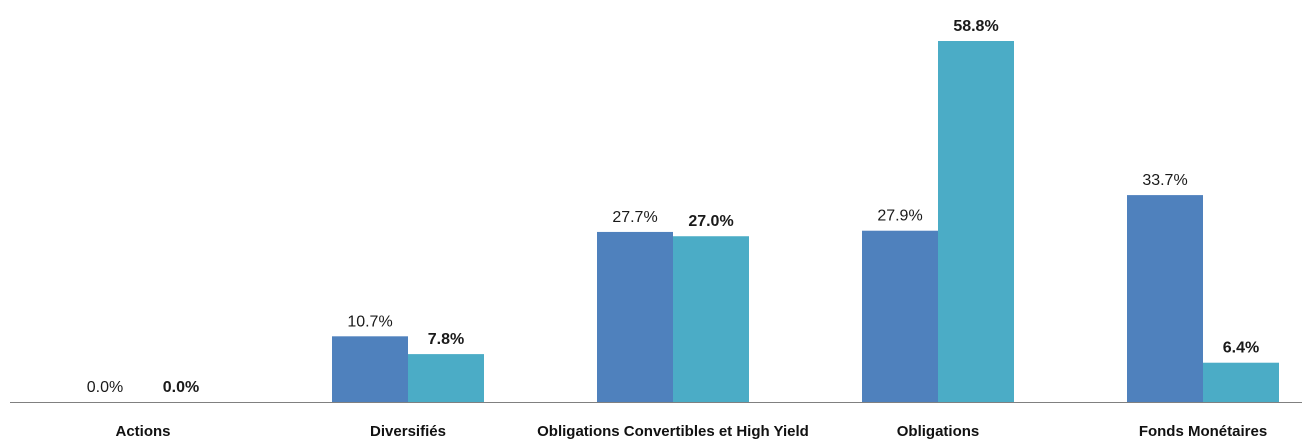 The width and height of the screenshot is (1315, 441). I want to click on value-label-series-2-cat-1: 0.0%, so click(181, 387).